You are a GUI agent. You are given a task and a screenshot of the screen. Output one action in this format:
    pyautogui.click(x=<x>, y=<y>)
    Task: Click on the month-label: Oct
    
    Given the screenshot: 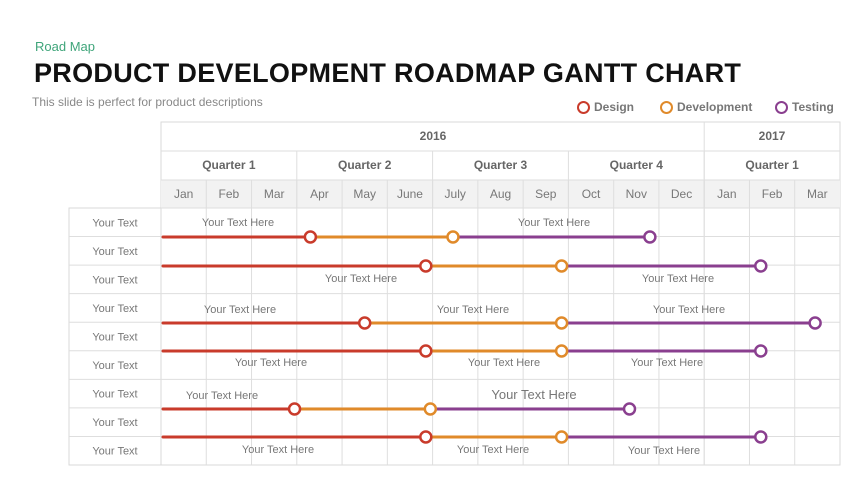 What is the action you would take?
    pyautogui.click(x=591, y=194)
    